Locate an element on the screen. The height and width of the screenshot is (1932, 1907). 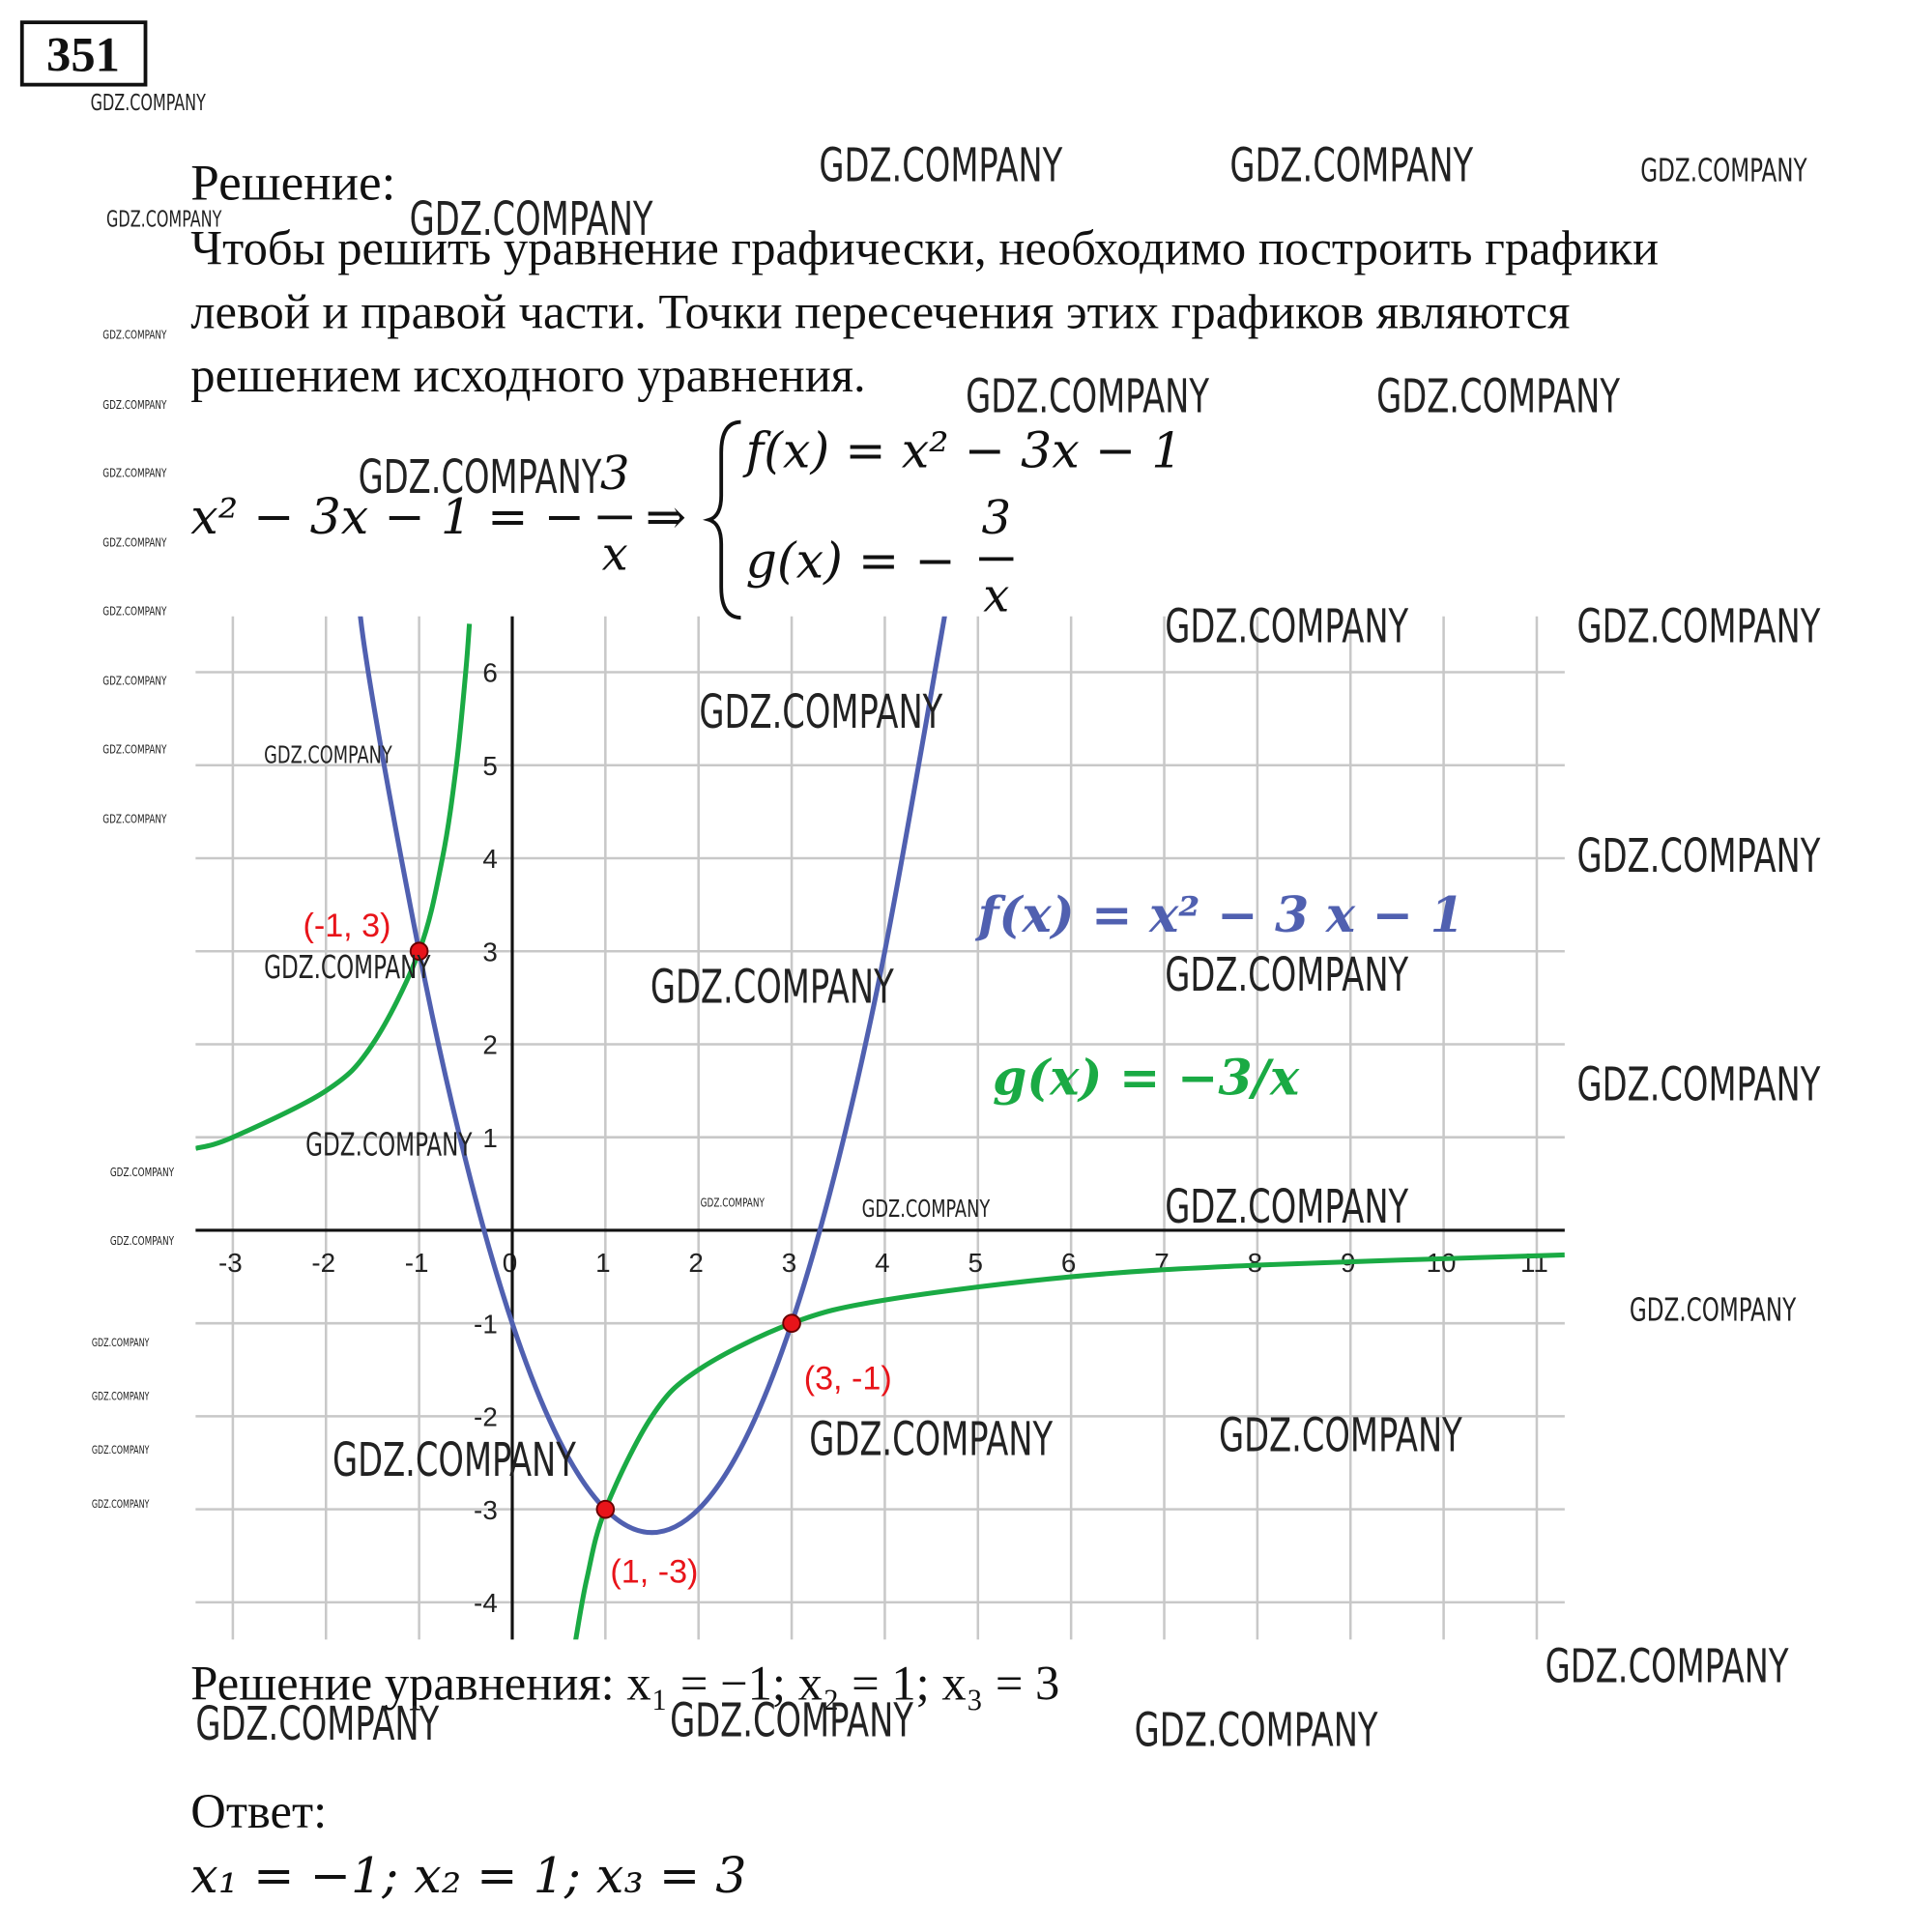
y-tick-label: -3 is located at coordinates (486, 1510).